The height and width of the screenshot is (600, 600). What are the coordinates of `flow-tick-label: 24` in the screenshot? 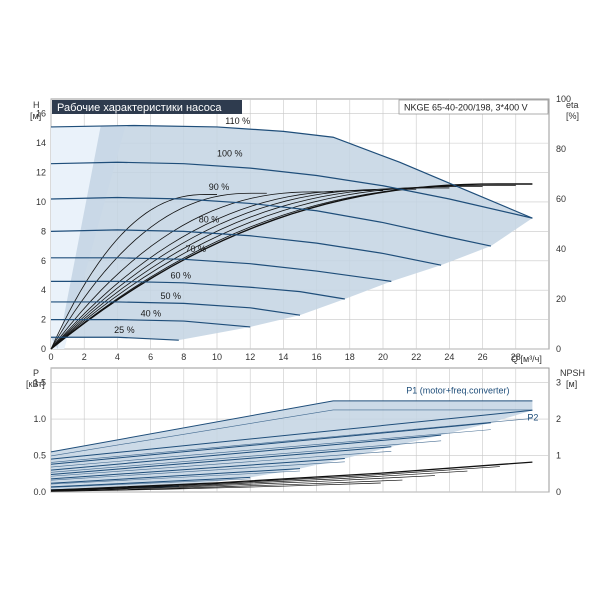 It's located at (449, 357).